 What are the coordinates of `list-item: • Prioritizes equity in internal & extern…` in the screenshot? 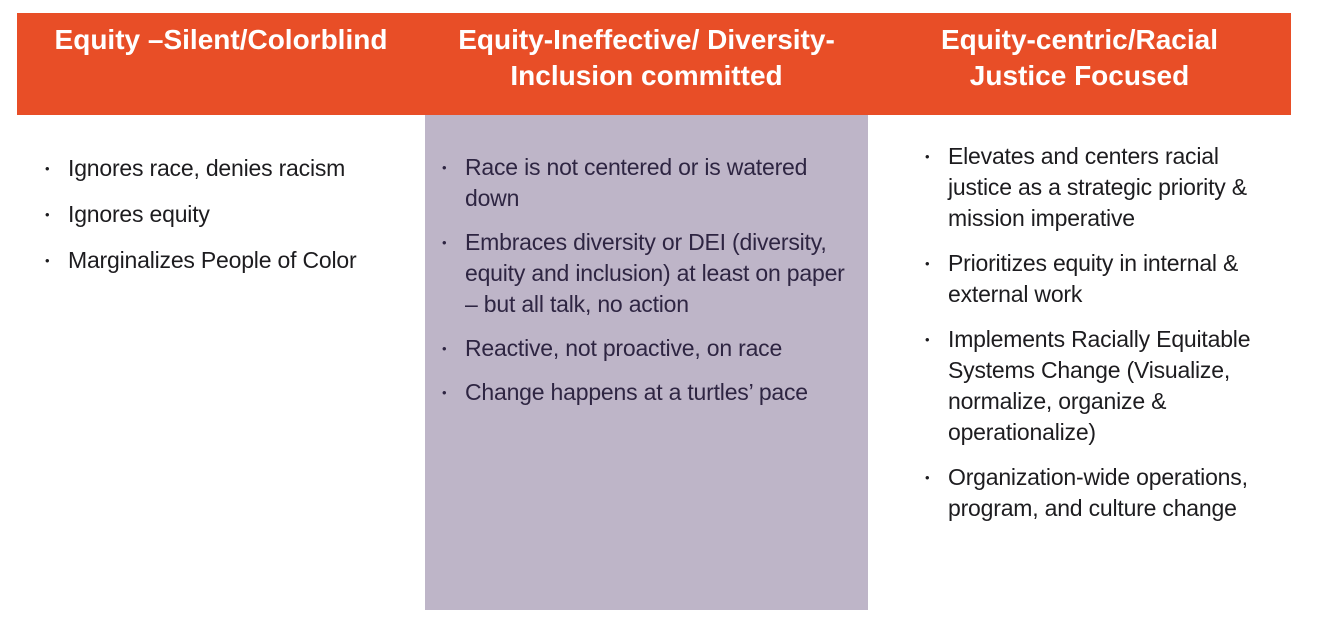 It's located at (1091, 279).